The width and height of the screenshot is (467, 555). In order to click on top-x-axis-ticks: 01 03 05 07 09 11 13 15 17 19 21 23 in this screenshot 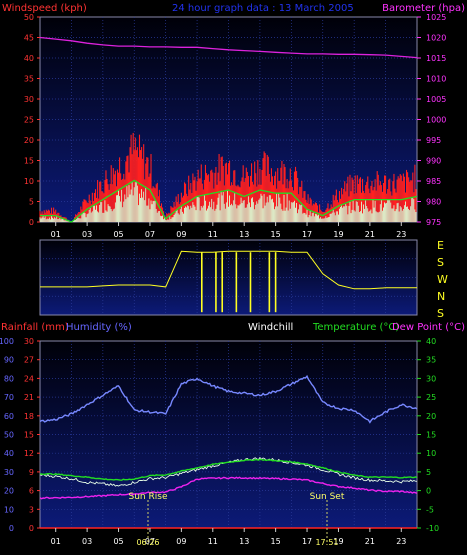, I will do `click(228, 230)`.